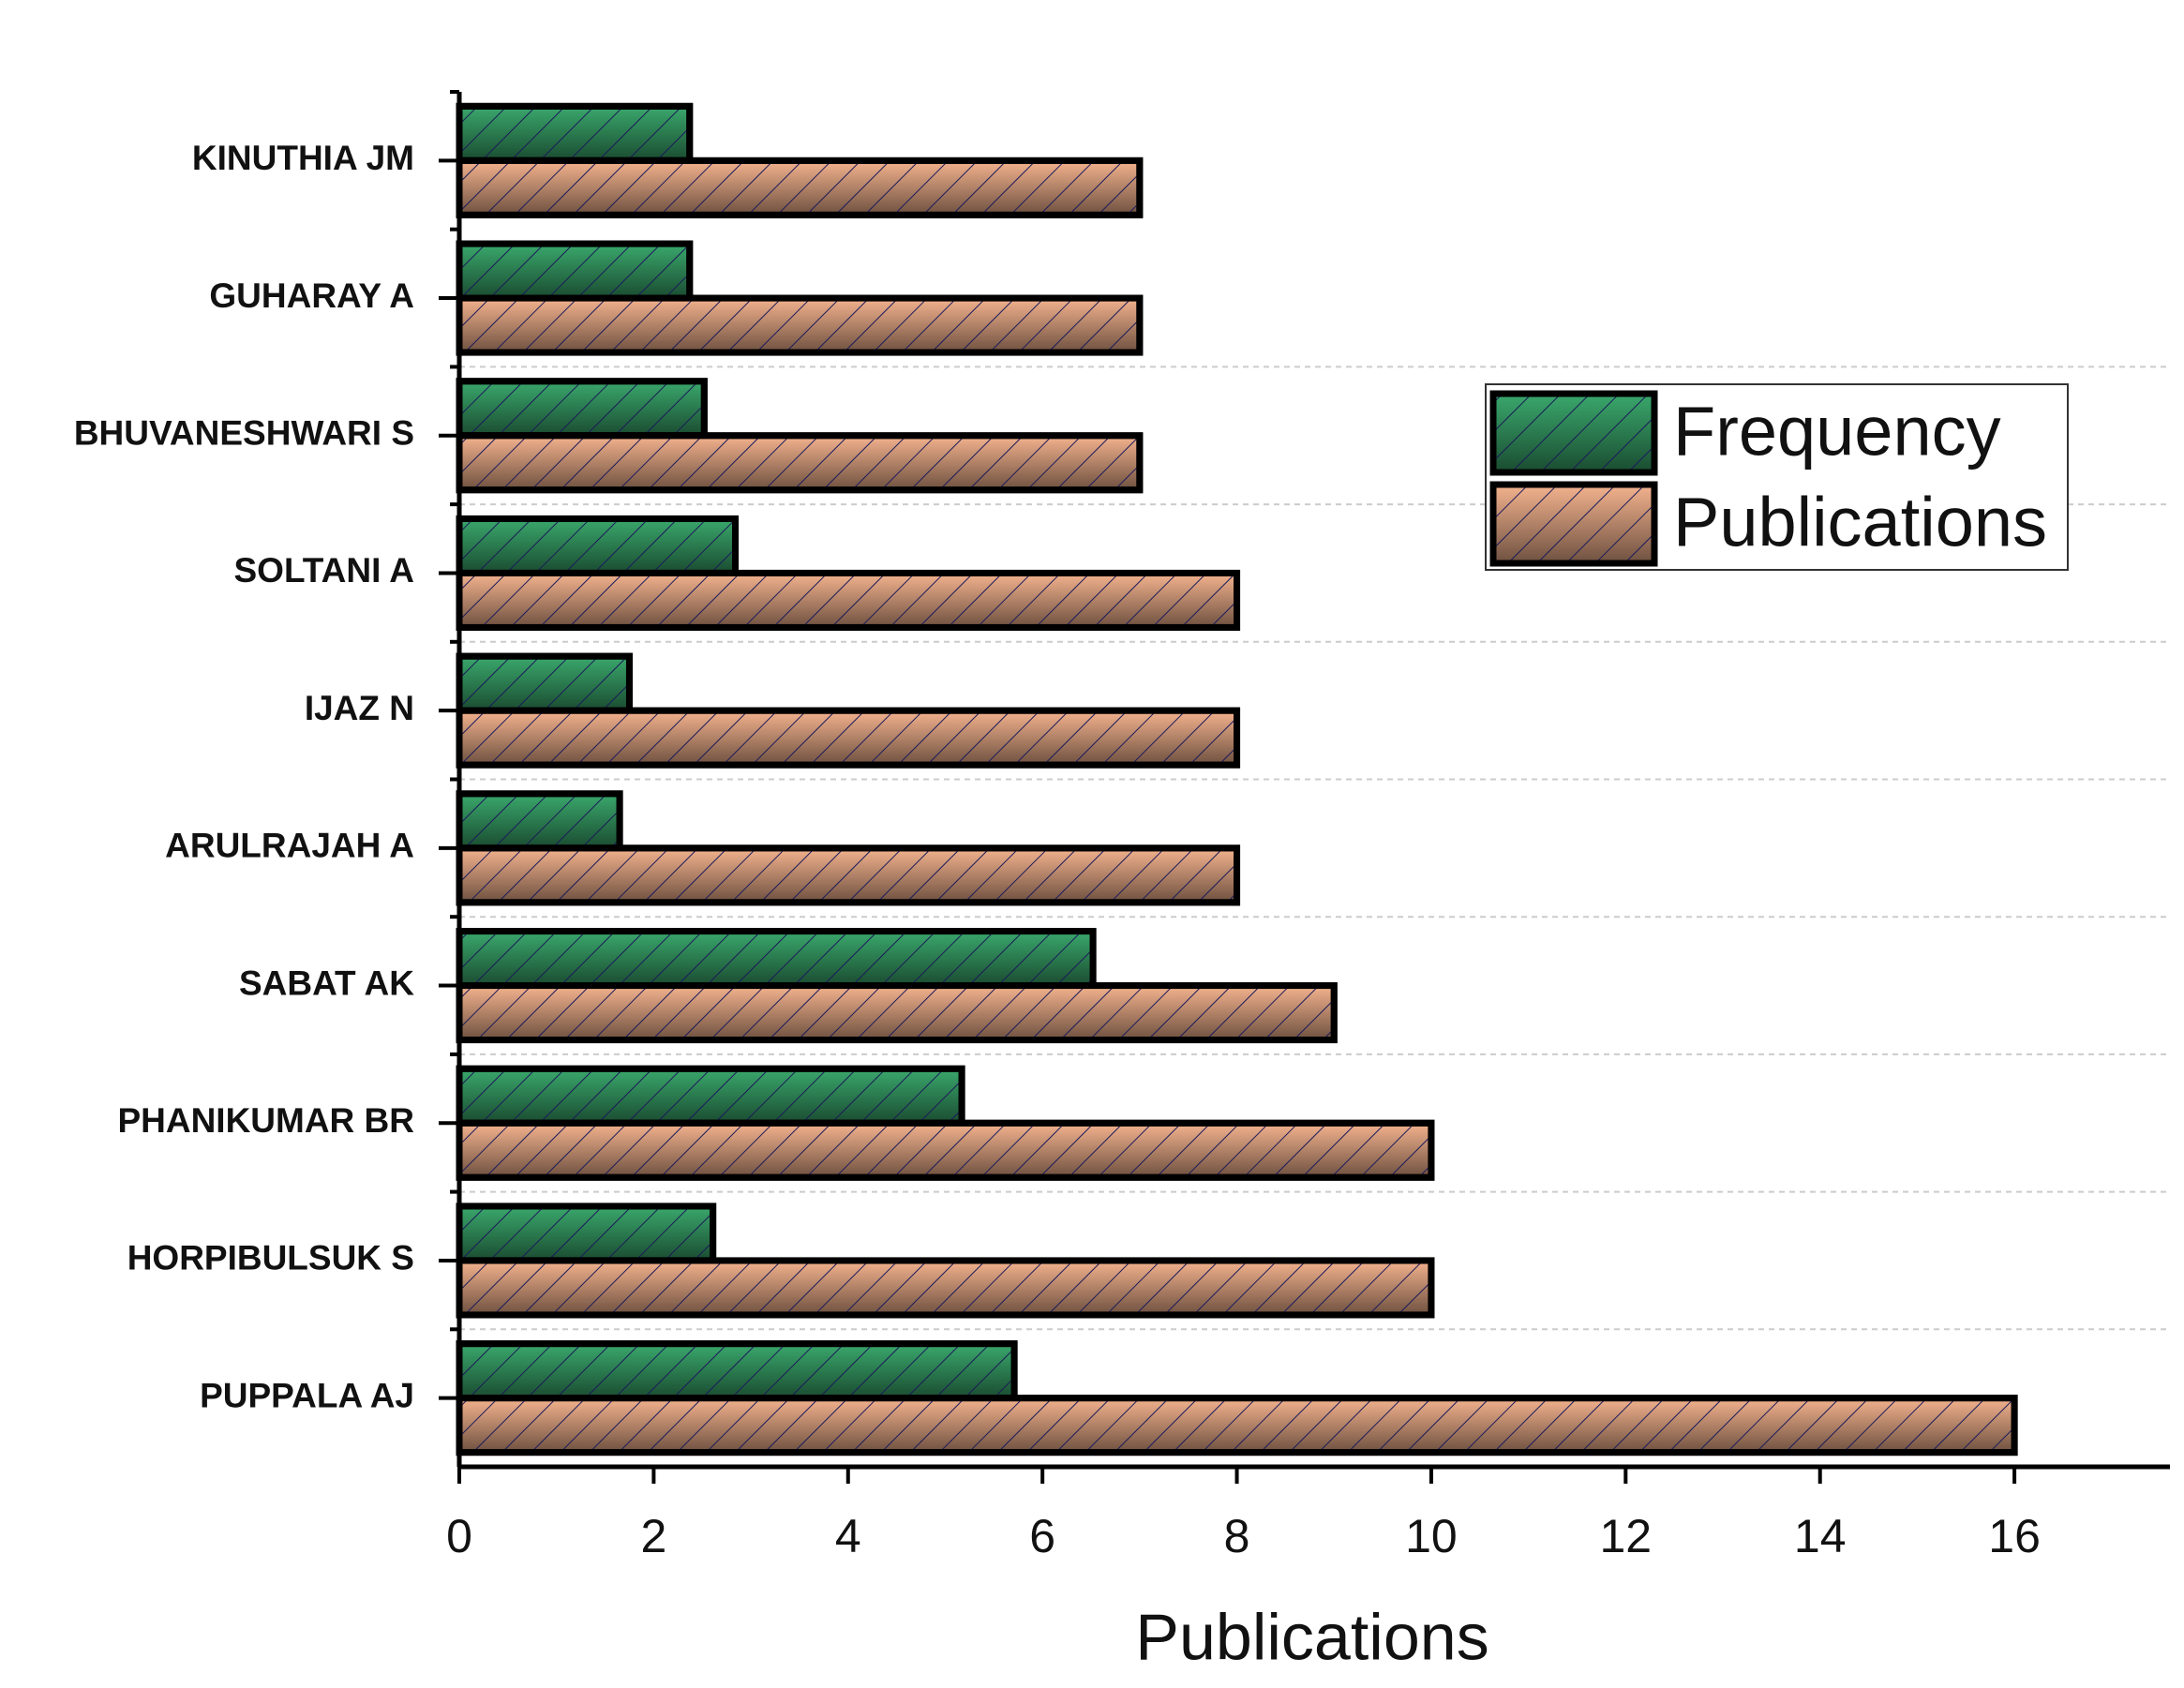 This screenshot has width=2184, height=1688. What do you see at coordinates (289, 846) in the screenshot?
I see `y-tick-label: ARULRAJAH A` at bounding box center [289, 846].